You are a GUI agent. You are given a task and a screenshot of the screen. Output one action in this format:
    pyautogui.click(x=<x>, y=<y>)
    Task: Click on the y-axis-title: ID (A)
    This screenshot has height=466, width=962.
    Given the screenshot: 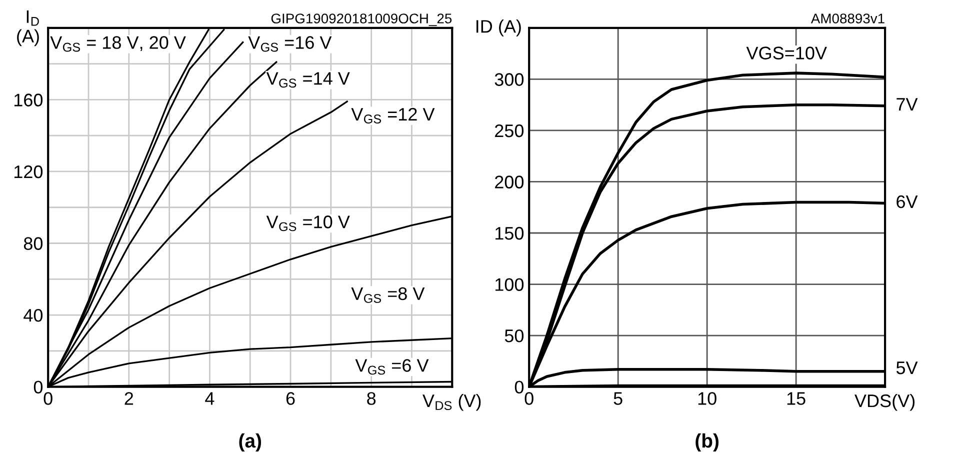 What is the action you would take?
    pyautogui.click(x=498, y=28)
    